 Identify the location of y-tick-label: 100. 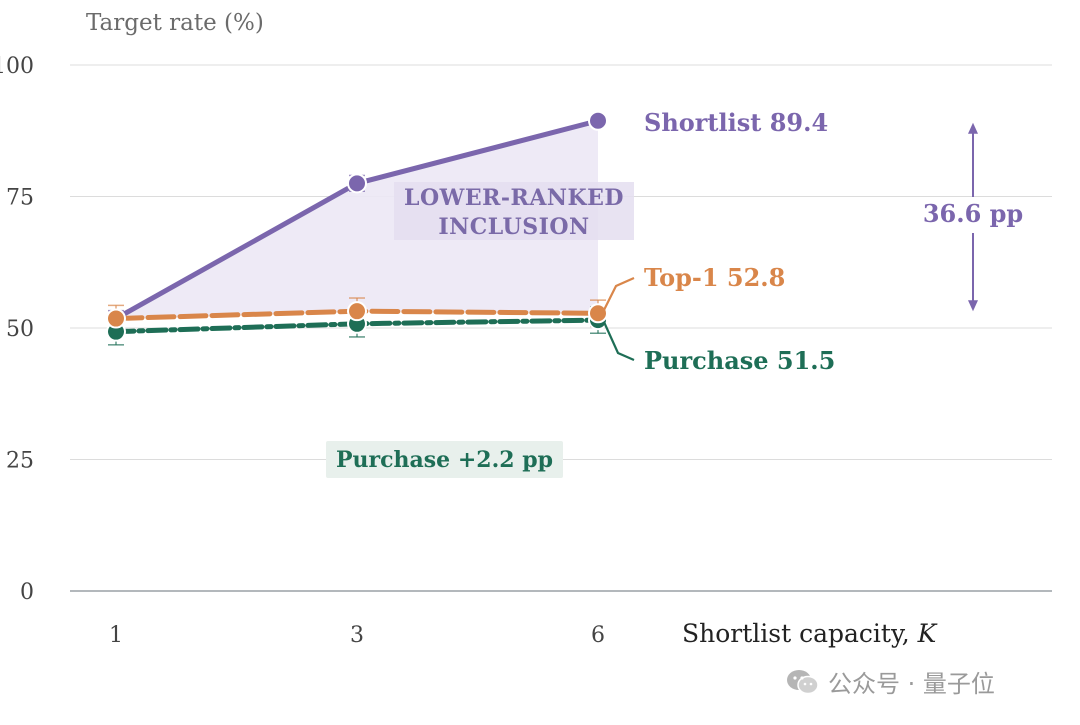
(17, 66).